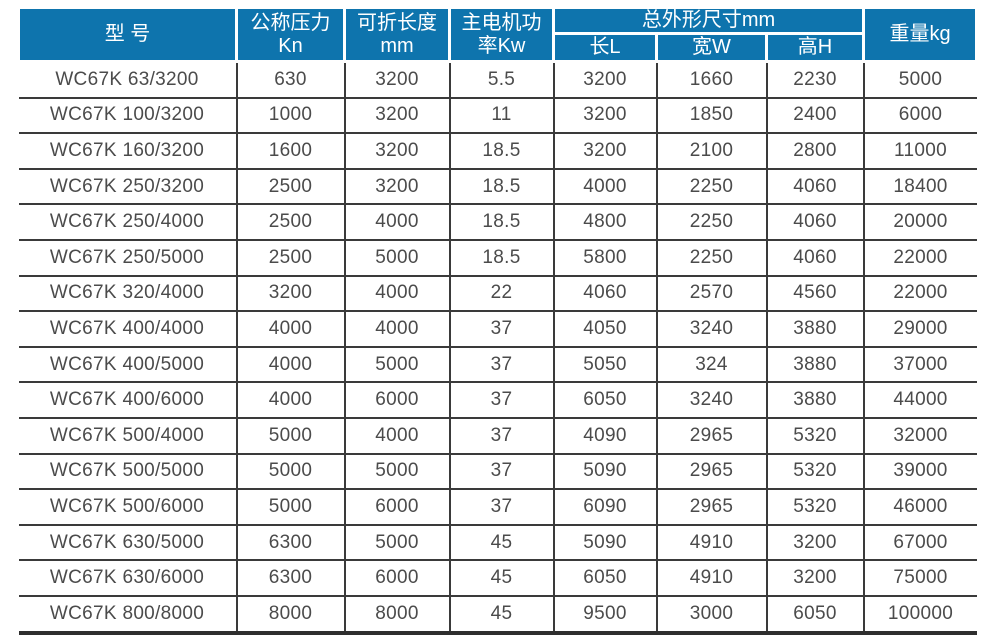 Image resolution: width=992 pixels, height=641 pixels. I want to click on weight-cell: 6000, so click(919, 115).